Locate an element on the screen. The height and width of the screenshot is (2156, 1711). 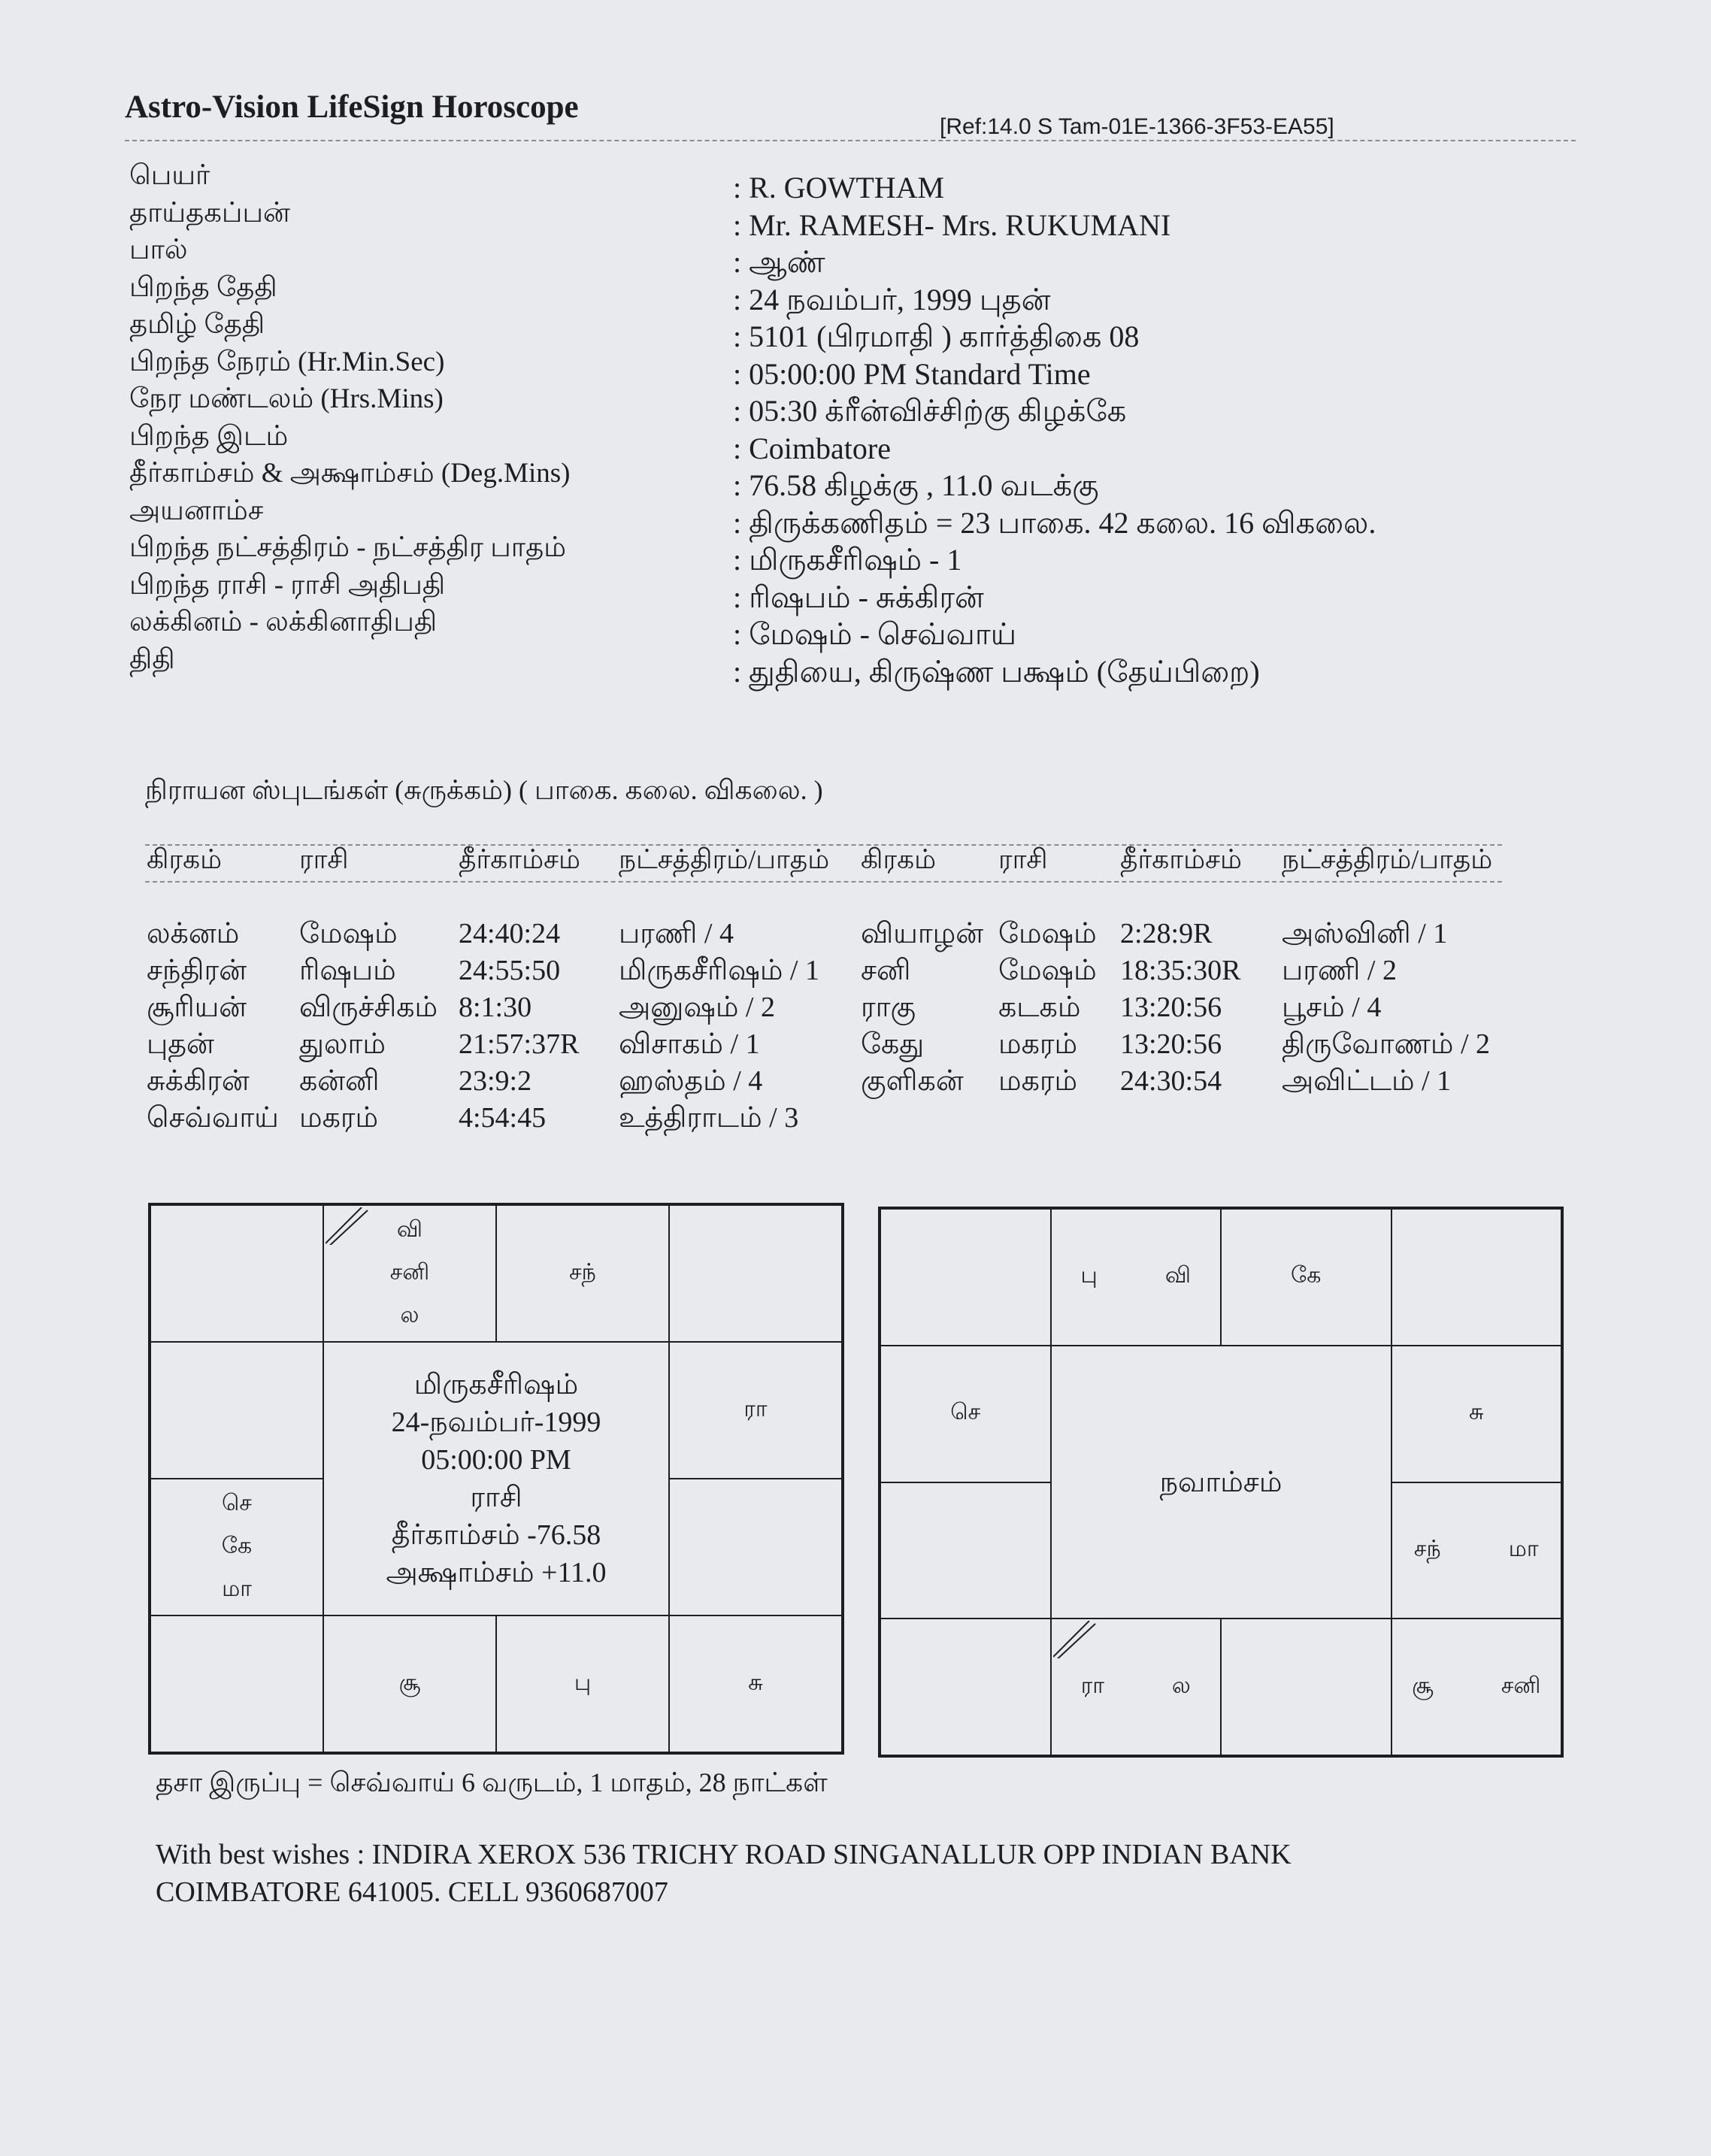
table-cell: 24:40:24 is located at coordinates (510, 933).